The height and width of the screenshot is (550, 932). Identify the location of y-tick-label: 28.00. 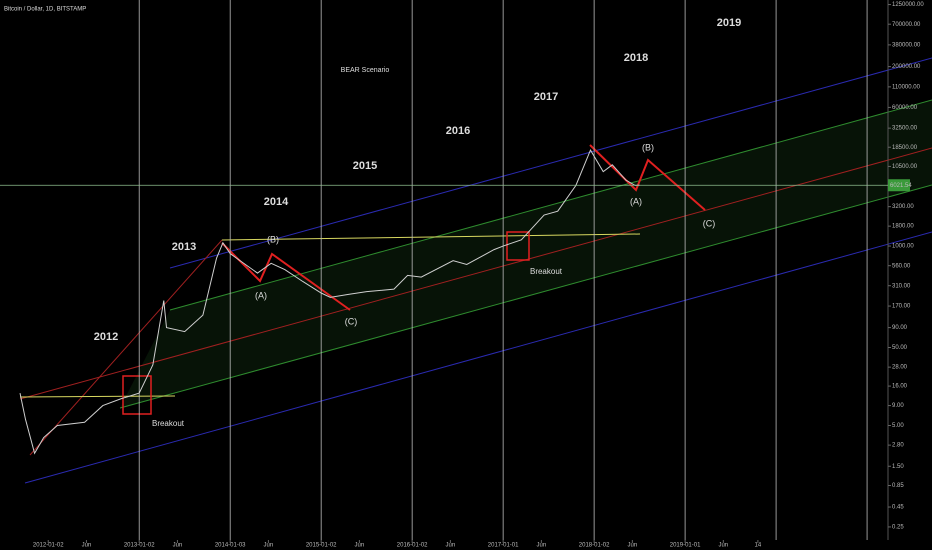
(900, 368).